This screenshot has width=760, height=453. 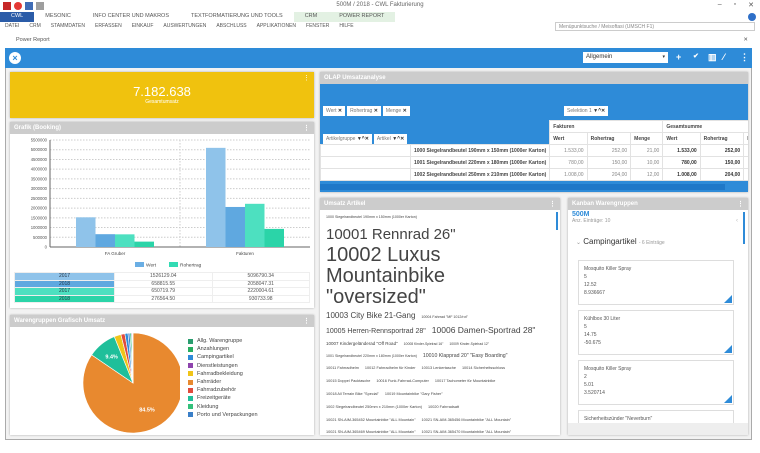 I want to click on menu-auswertungen: AUSWERTUNGEN, so click(x=185, y=26).